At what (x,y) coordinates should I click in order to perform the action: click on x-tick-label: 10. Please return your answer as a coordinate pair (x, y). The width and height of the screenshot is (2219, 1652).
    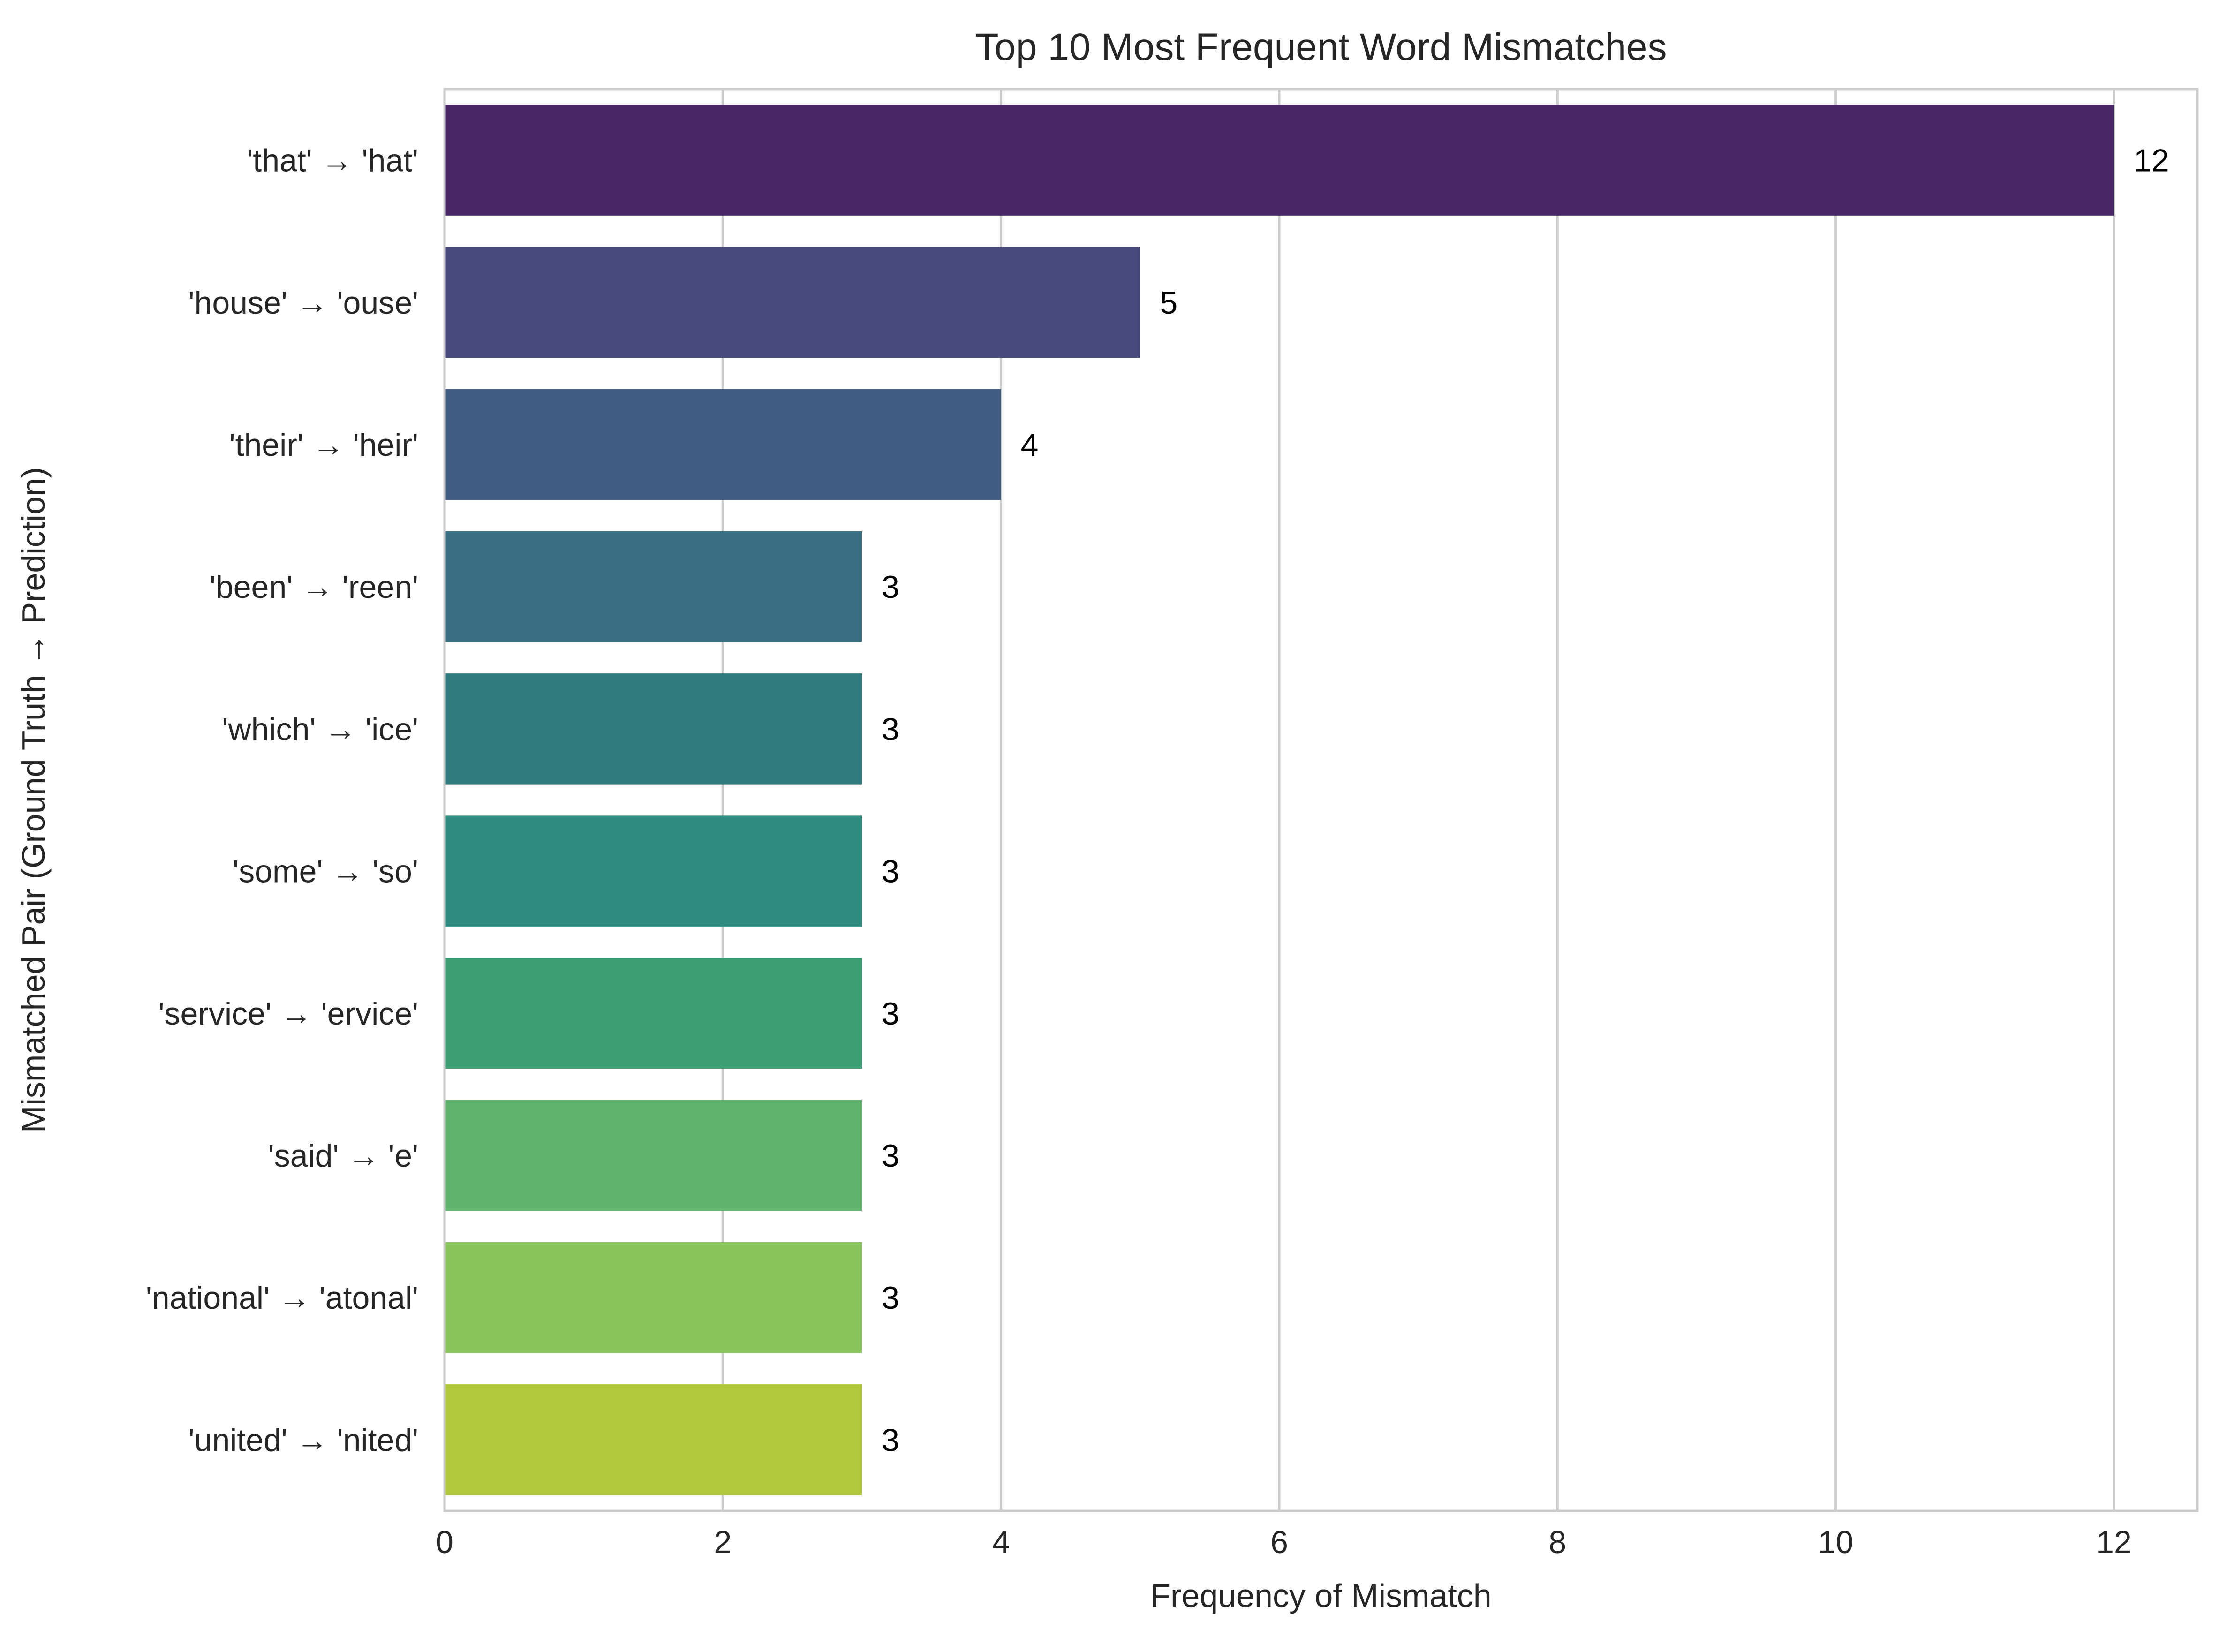
    Looking at the image, I should click on (1836, 1542).